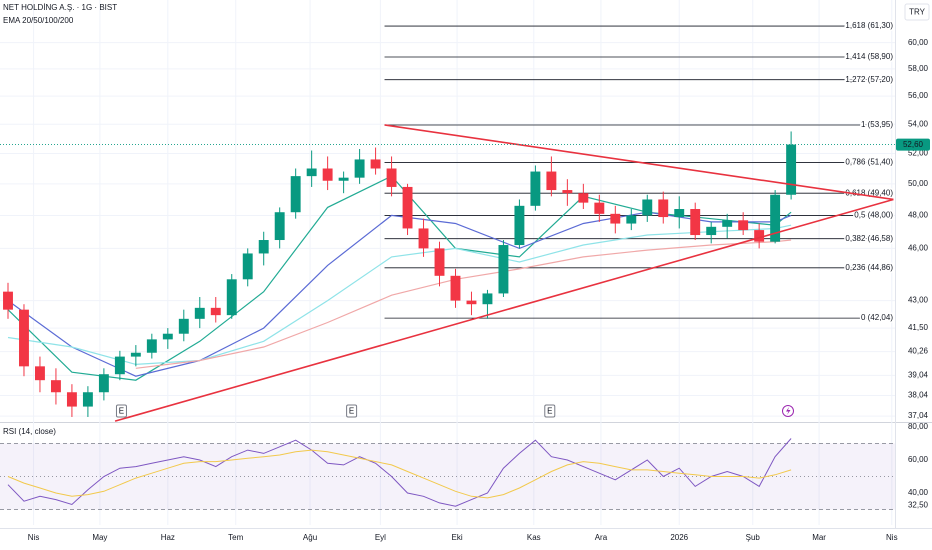 This screenshot has height=550, width=932. Describe the element at coordinates (601, 537) in the screenshot. I see `x-tick-label: Ara` at that location.